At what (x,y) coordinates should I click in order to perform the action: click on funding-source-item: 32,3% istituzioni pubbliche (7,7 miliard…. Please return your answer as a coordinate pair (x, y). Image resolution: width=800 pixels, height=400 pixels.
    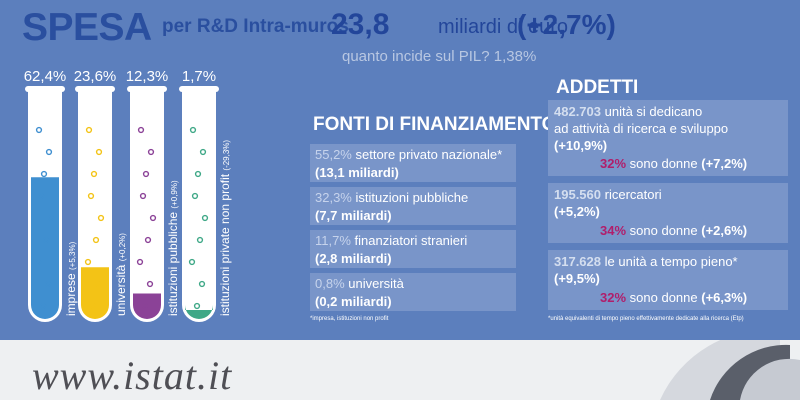
    Looking at the image, I should click on (413, 206).